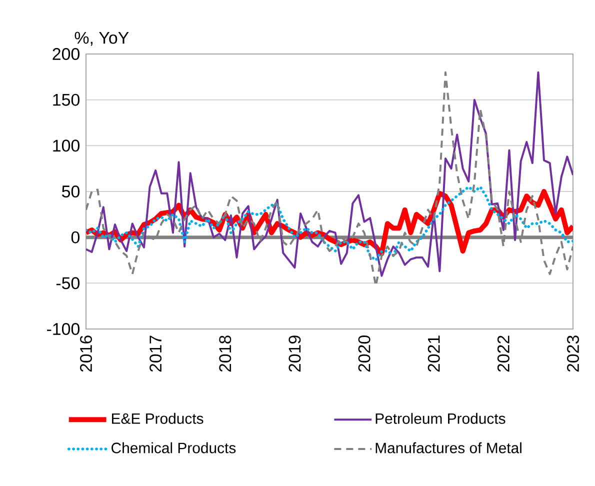  What do you see at coordinates (66, 100) in the screenshot?
I see `y-tick-label: 150` at bounding box center [66, 100].